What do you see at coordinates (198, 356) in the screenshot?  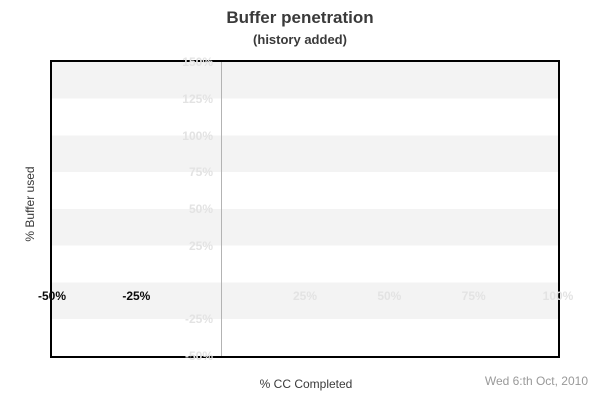 I see `y-tick-label: -50%` at bounding box center [198, 356].